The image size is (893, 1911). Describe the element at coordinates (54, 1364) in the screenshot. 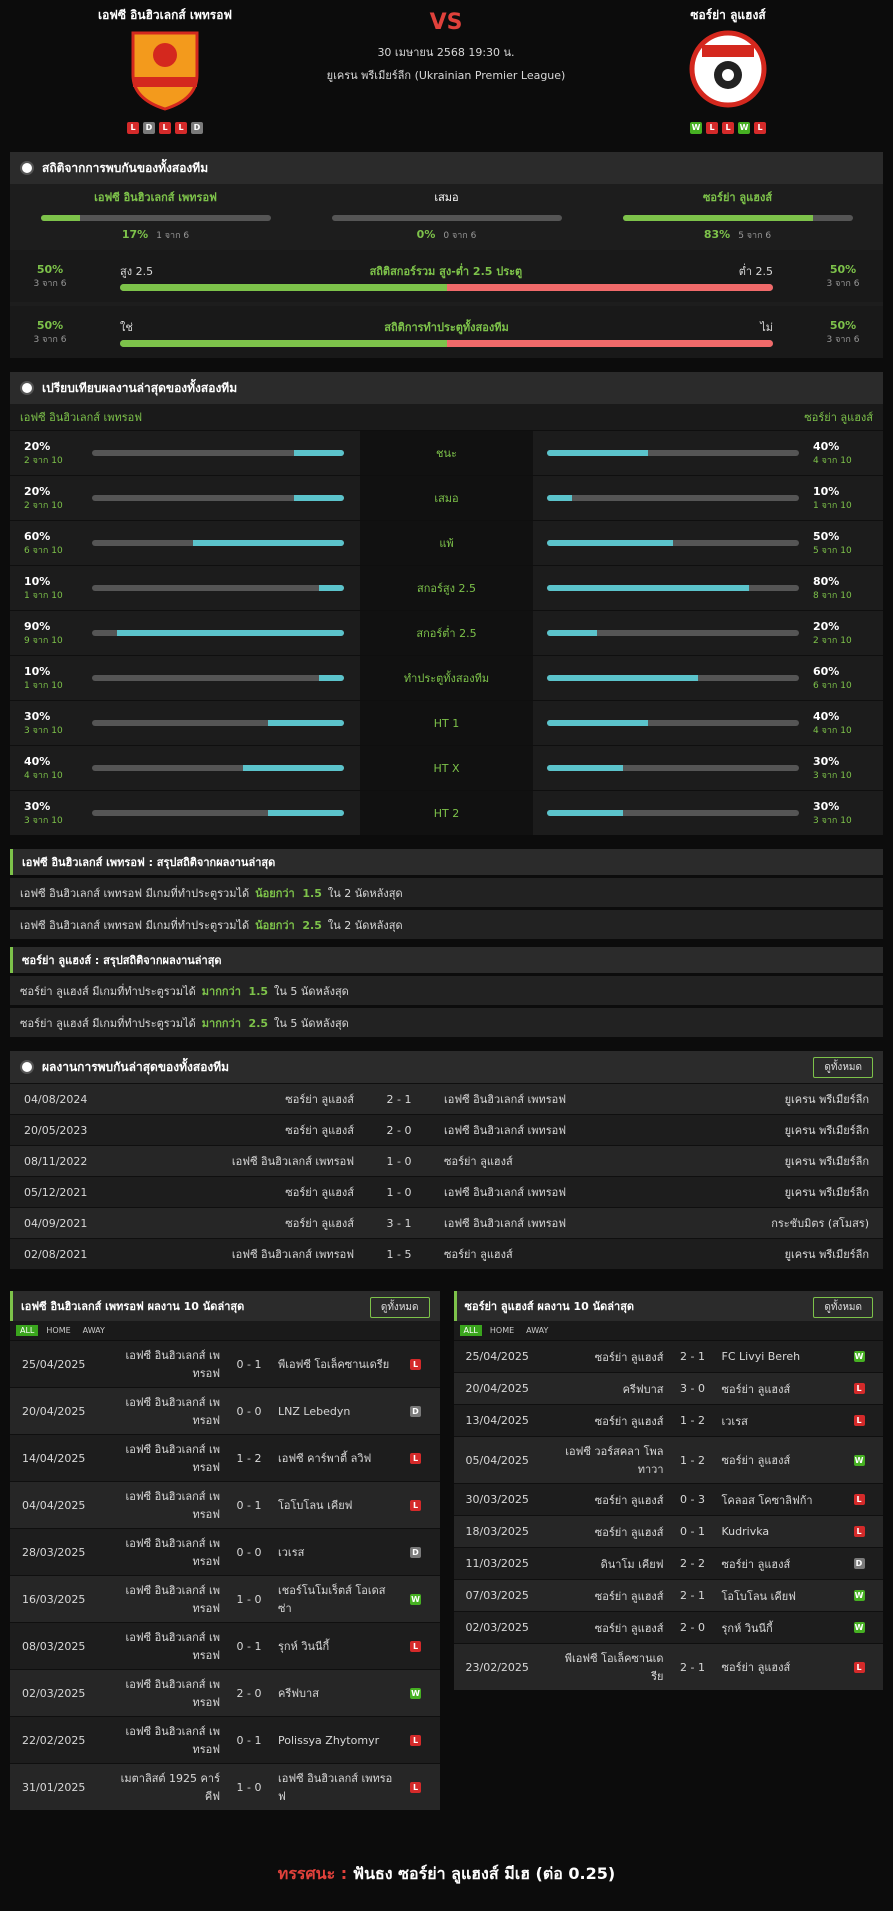

I see `date: 25/04/2025` at that location.